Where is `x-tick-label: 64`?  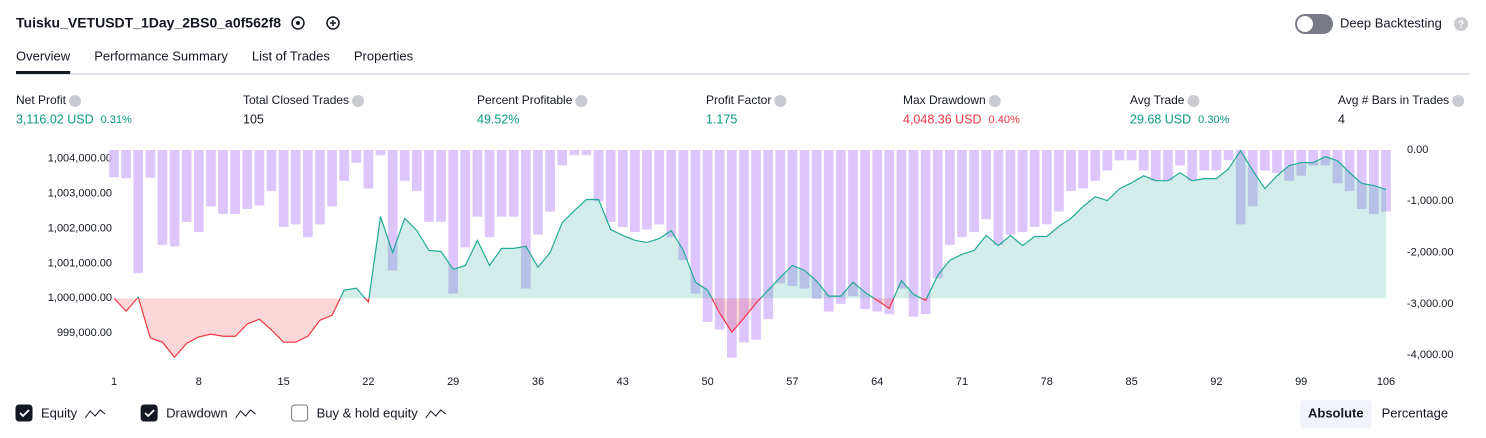
x-tick-label: 64 is located at coordinates (877, 382).